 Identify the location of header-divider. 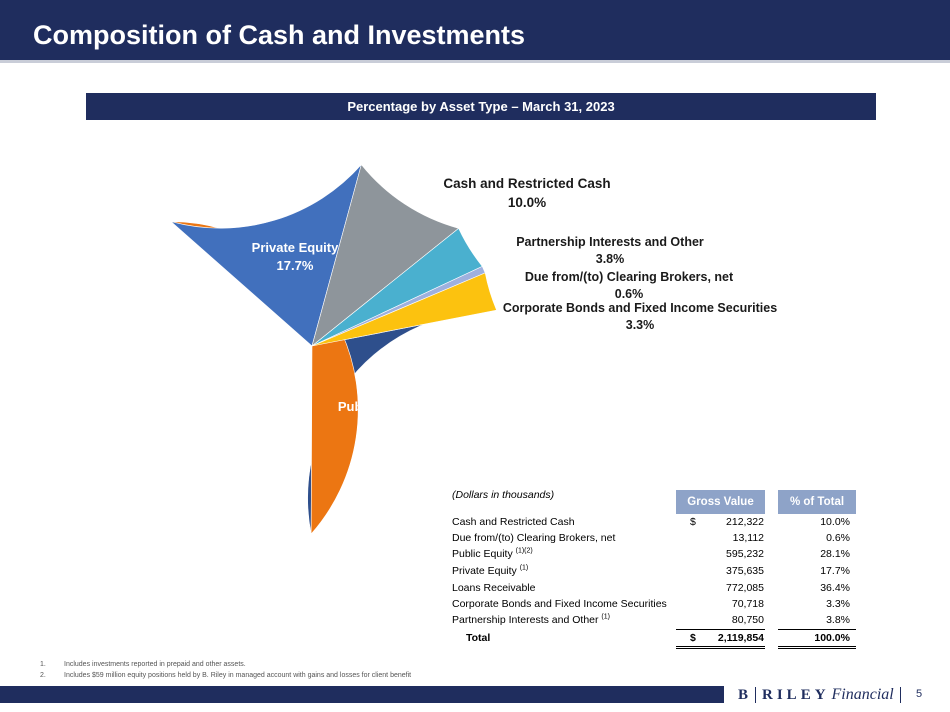
(475, 61).